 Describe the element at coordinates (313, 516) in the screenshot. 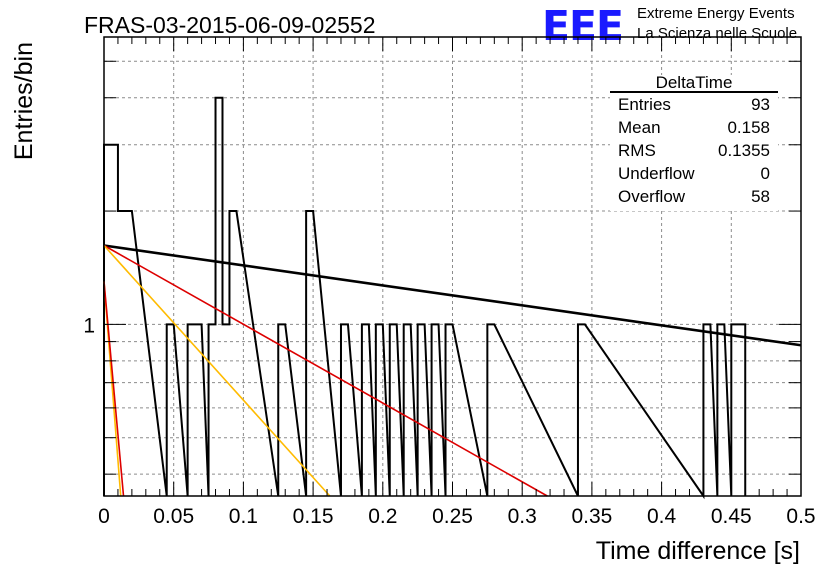

I see `x-tick-label: 0.15` at that location.